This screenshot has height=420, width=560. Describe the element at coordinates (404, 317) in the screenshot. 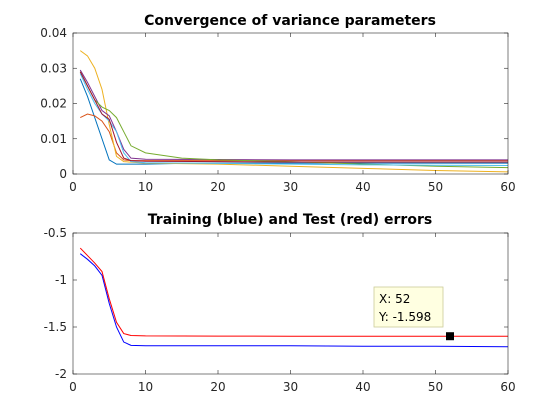

I see `datatip-y-label: Y: -1.598` at that location.